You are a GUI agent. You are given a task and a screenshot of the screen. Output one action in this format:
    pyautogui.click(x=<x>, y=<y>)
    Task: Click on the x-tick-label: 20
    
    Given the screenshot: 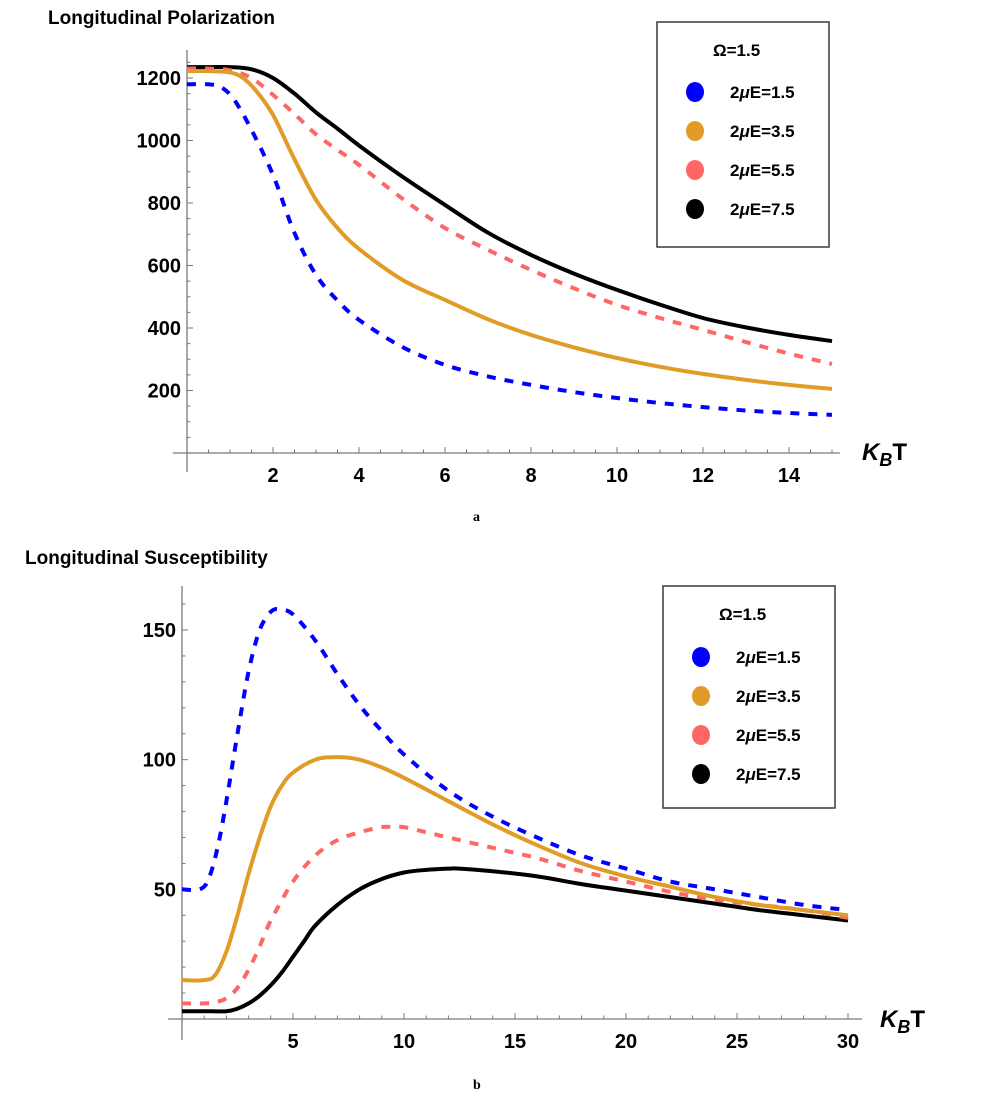 What is the action you would take?
    pyautogui.click(x=626, y=1042)
    